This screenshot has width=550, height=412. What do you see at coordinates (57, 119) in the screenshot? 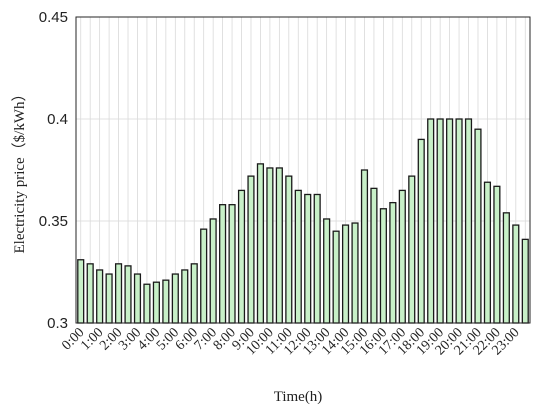
I see `y-tick-label: 0.4` at bounding box center [57, 119].